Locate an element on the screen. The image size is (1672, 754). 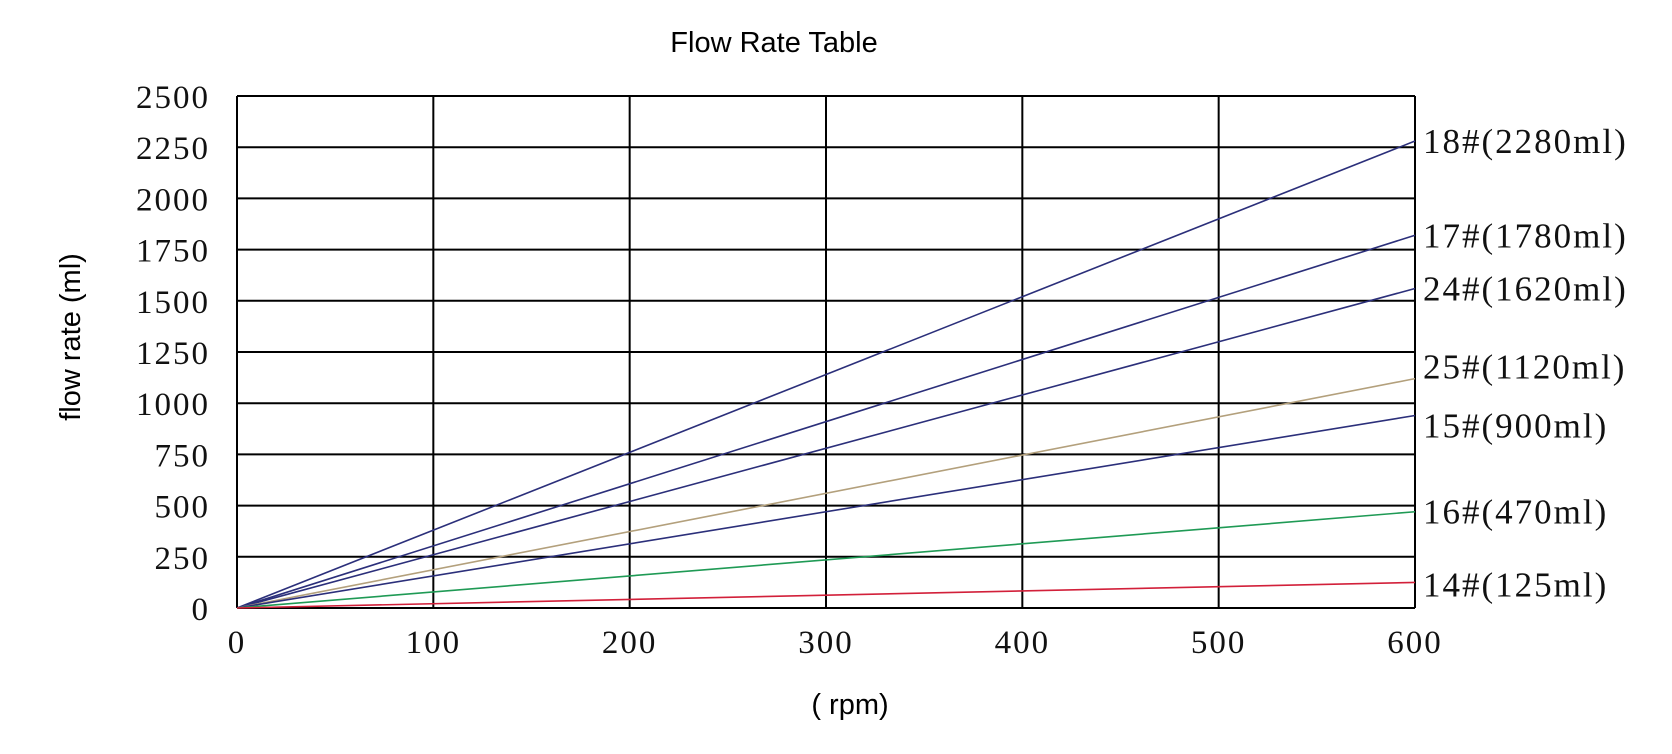
chart-title: Flow Rate Table is located at coordinates (773, 43).